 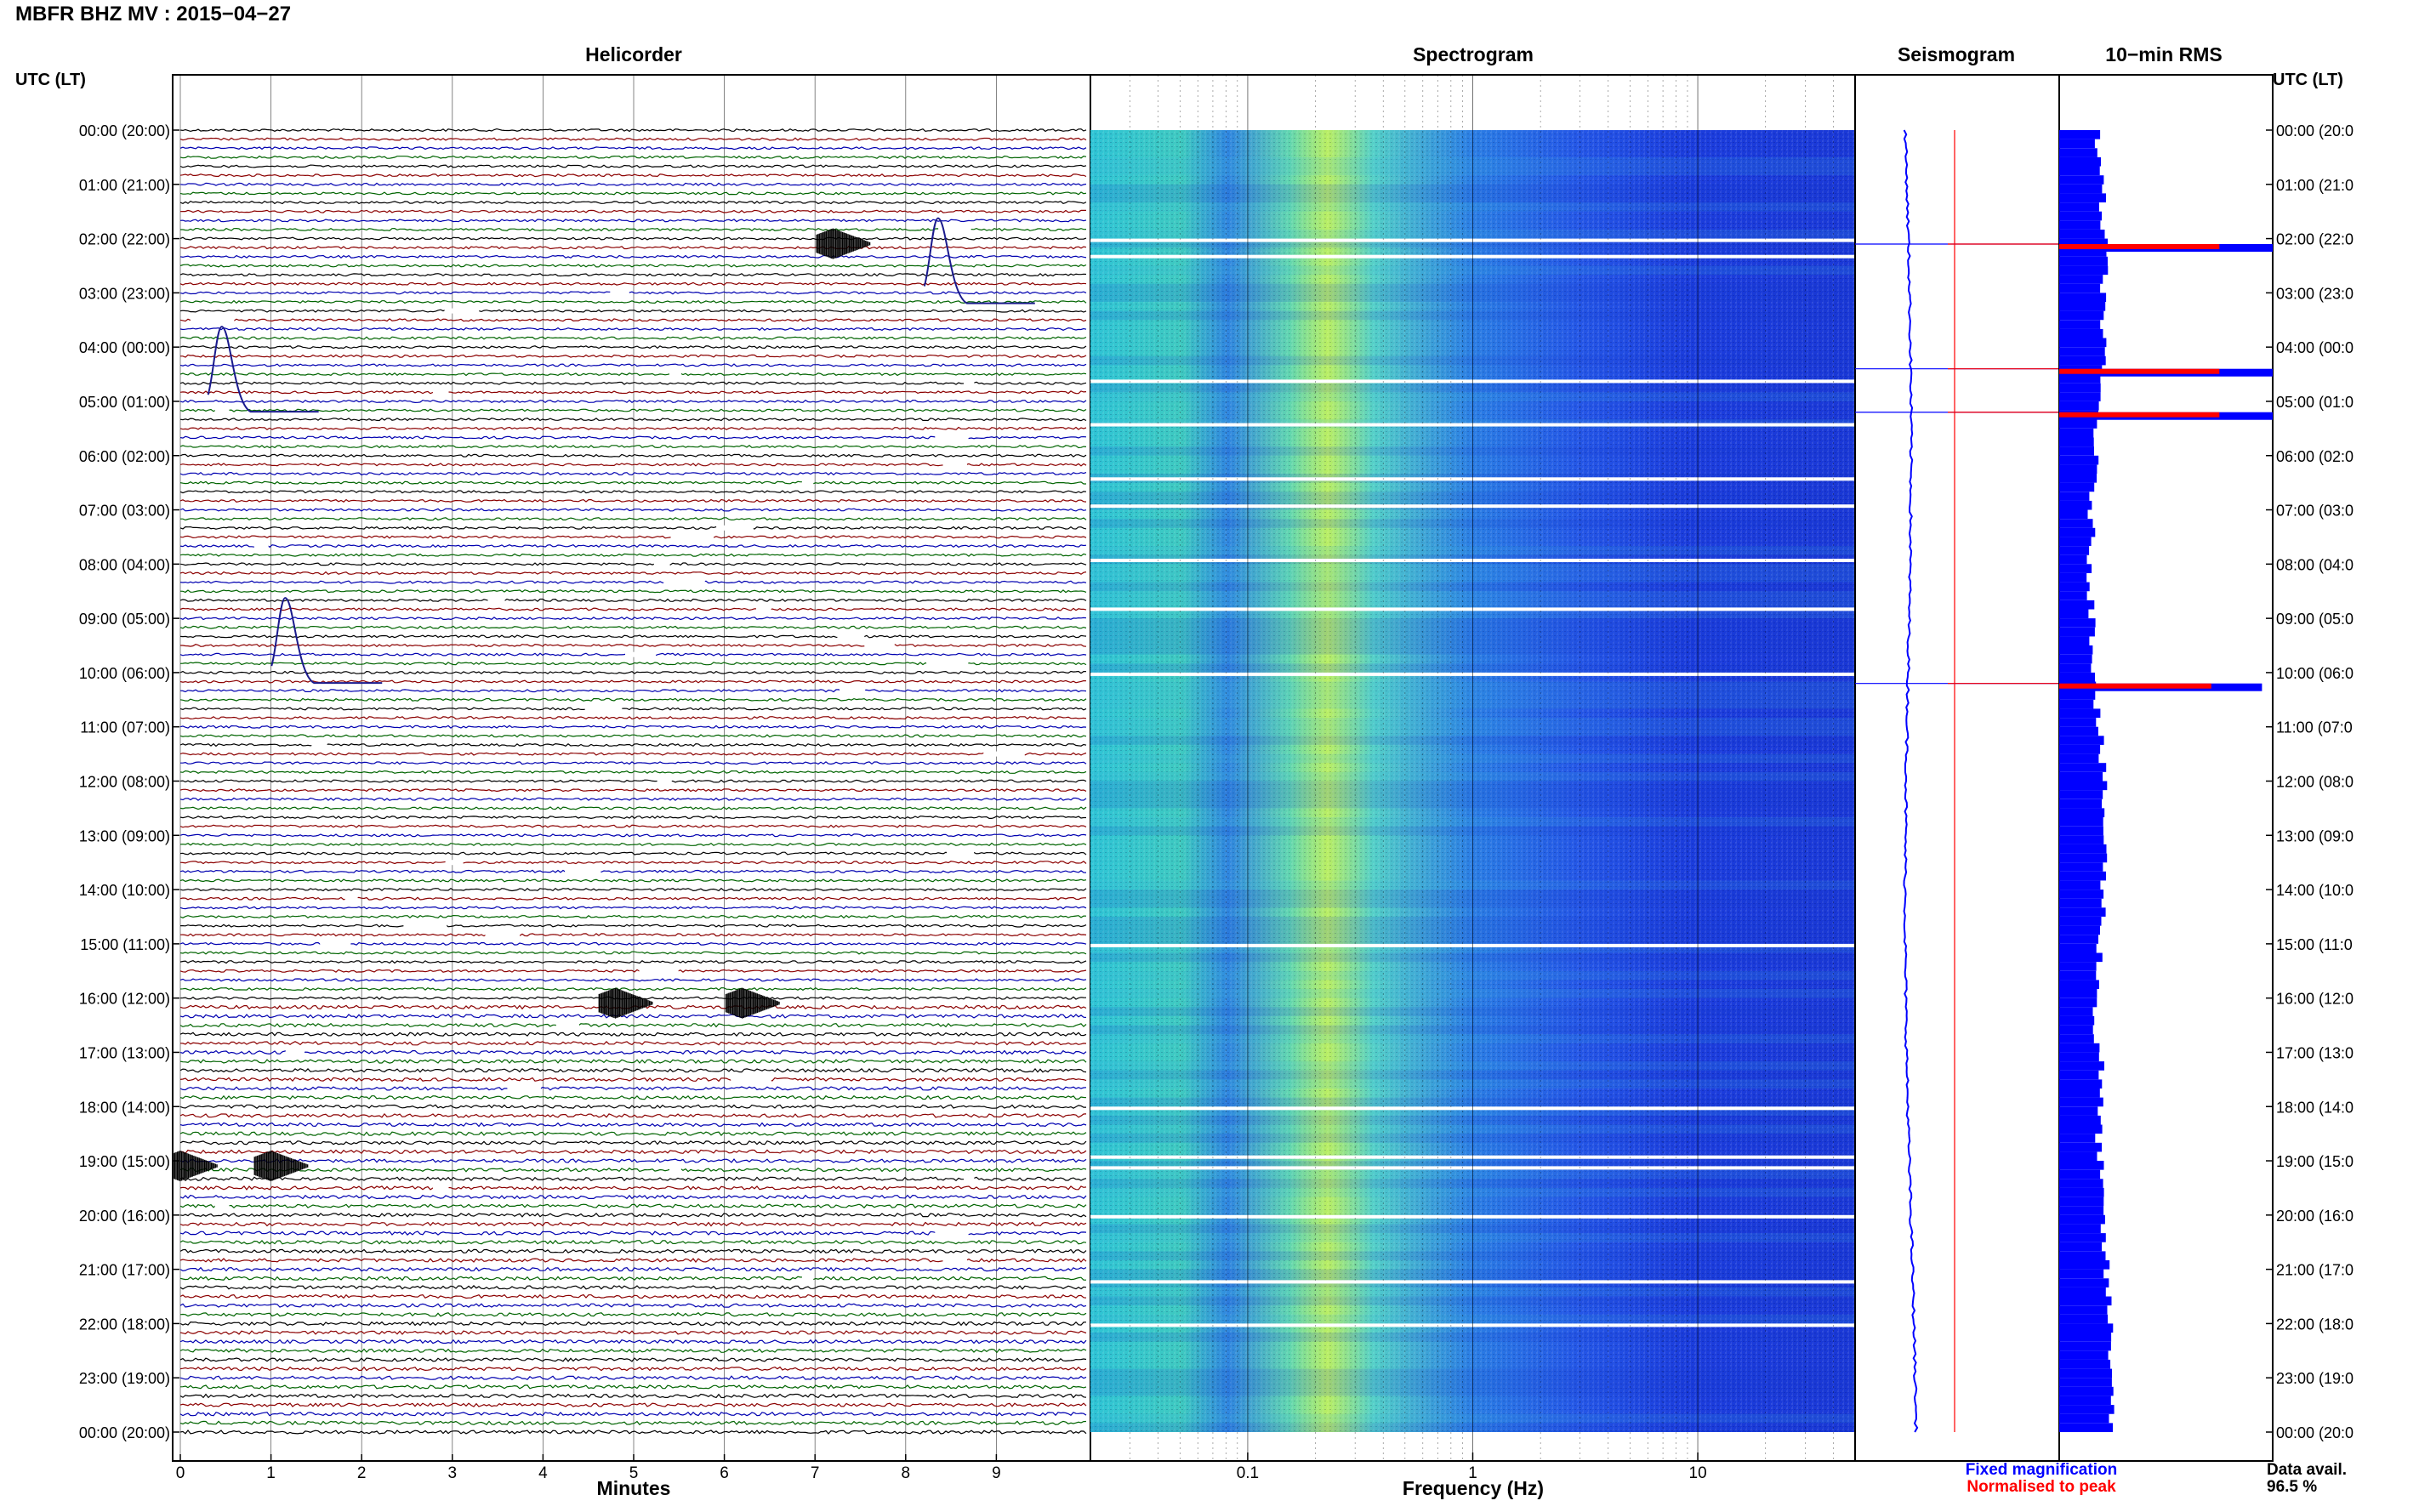 What do you see at coordinates (2315, 619) in the screenshot?
I see `time-label-right: 09:00 (05:0` at bounding box center [2315, 619].